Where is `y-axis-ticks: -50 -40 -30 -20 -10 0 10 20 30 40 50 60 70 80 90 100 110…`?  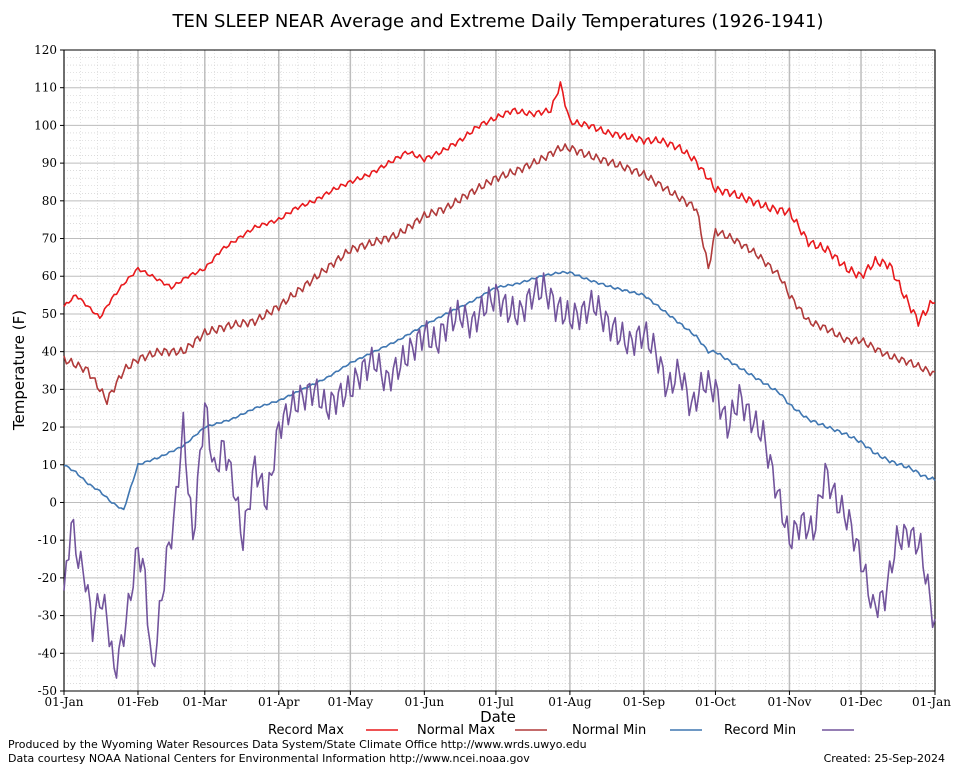 y-axis-ticks: -50 -40 -30 -20 -10 0 10 20 30 40 50 60 70 80 90 100 110… is located at coordinates (49, 370).